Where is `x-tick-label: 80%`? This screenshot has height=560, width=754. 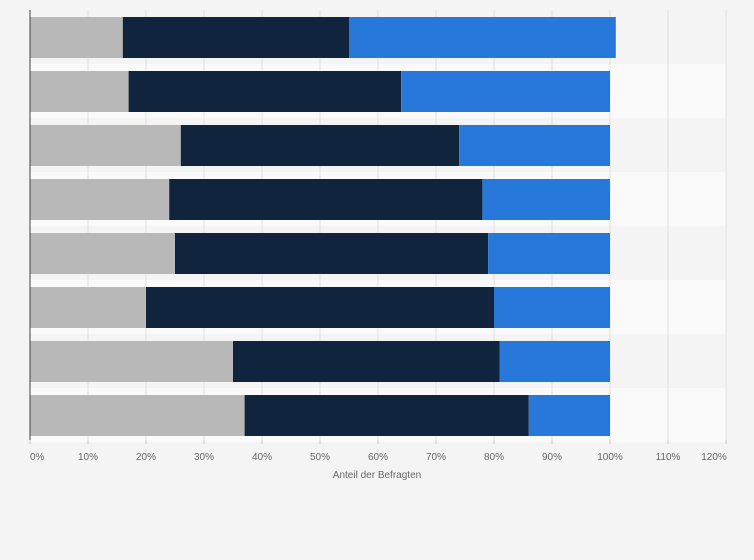 x-tick-label: 80% is located at coordinates (494, 457).